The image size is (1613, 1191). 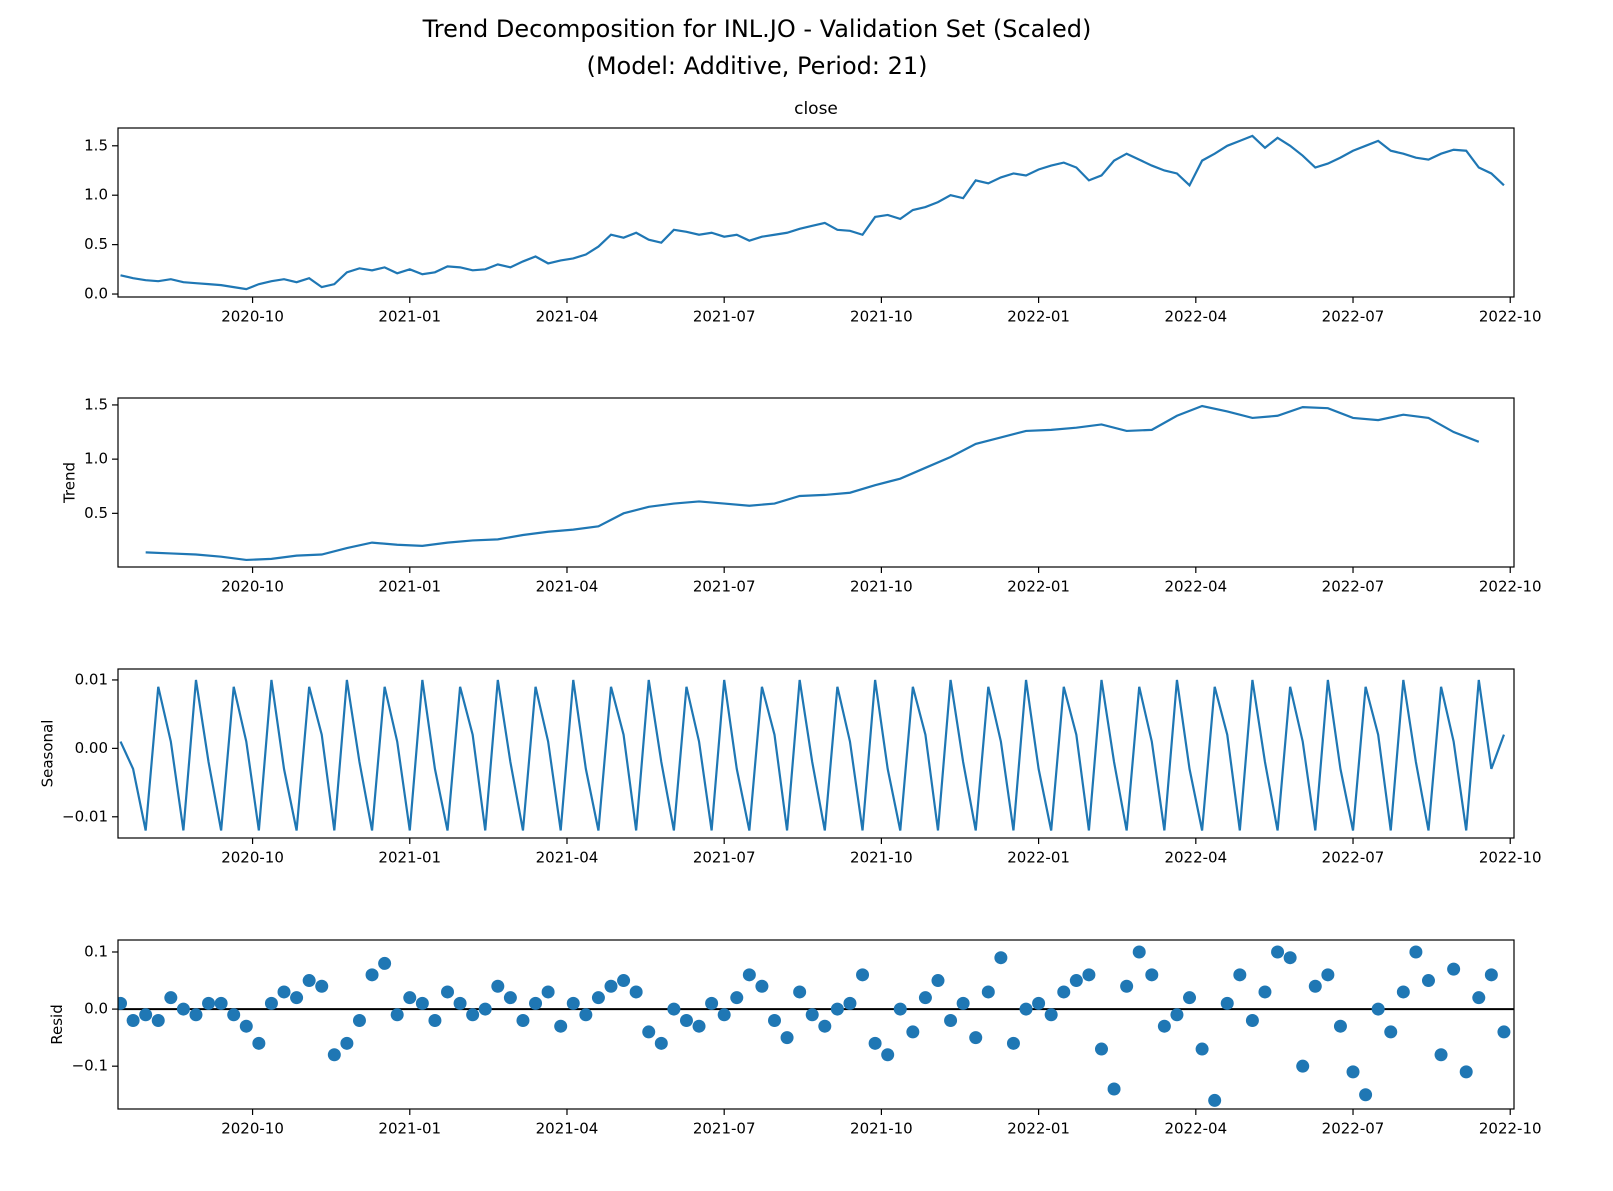 What do you see at coordinates (70, 483) in the screenshot?
I see `y-axis-label: Trend` at bounding box center [70, 483].